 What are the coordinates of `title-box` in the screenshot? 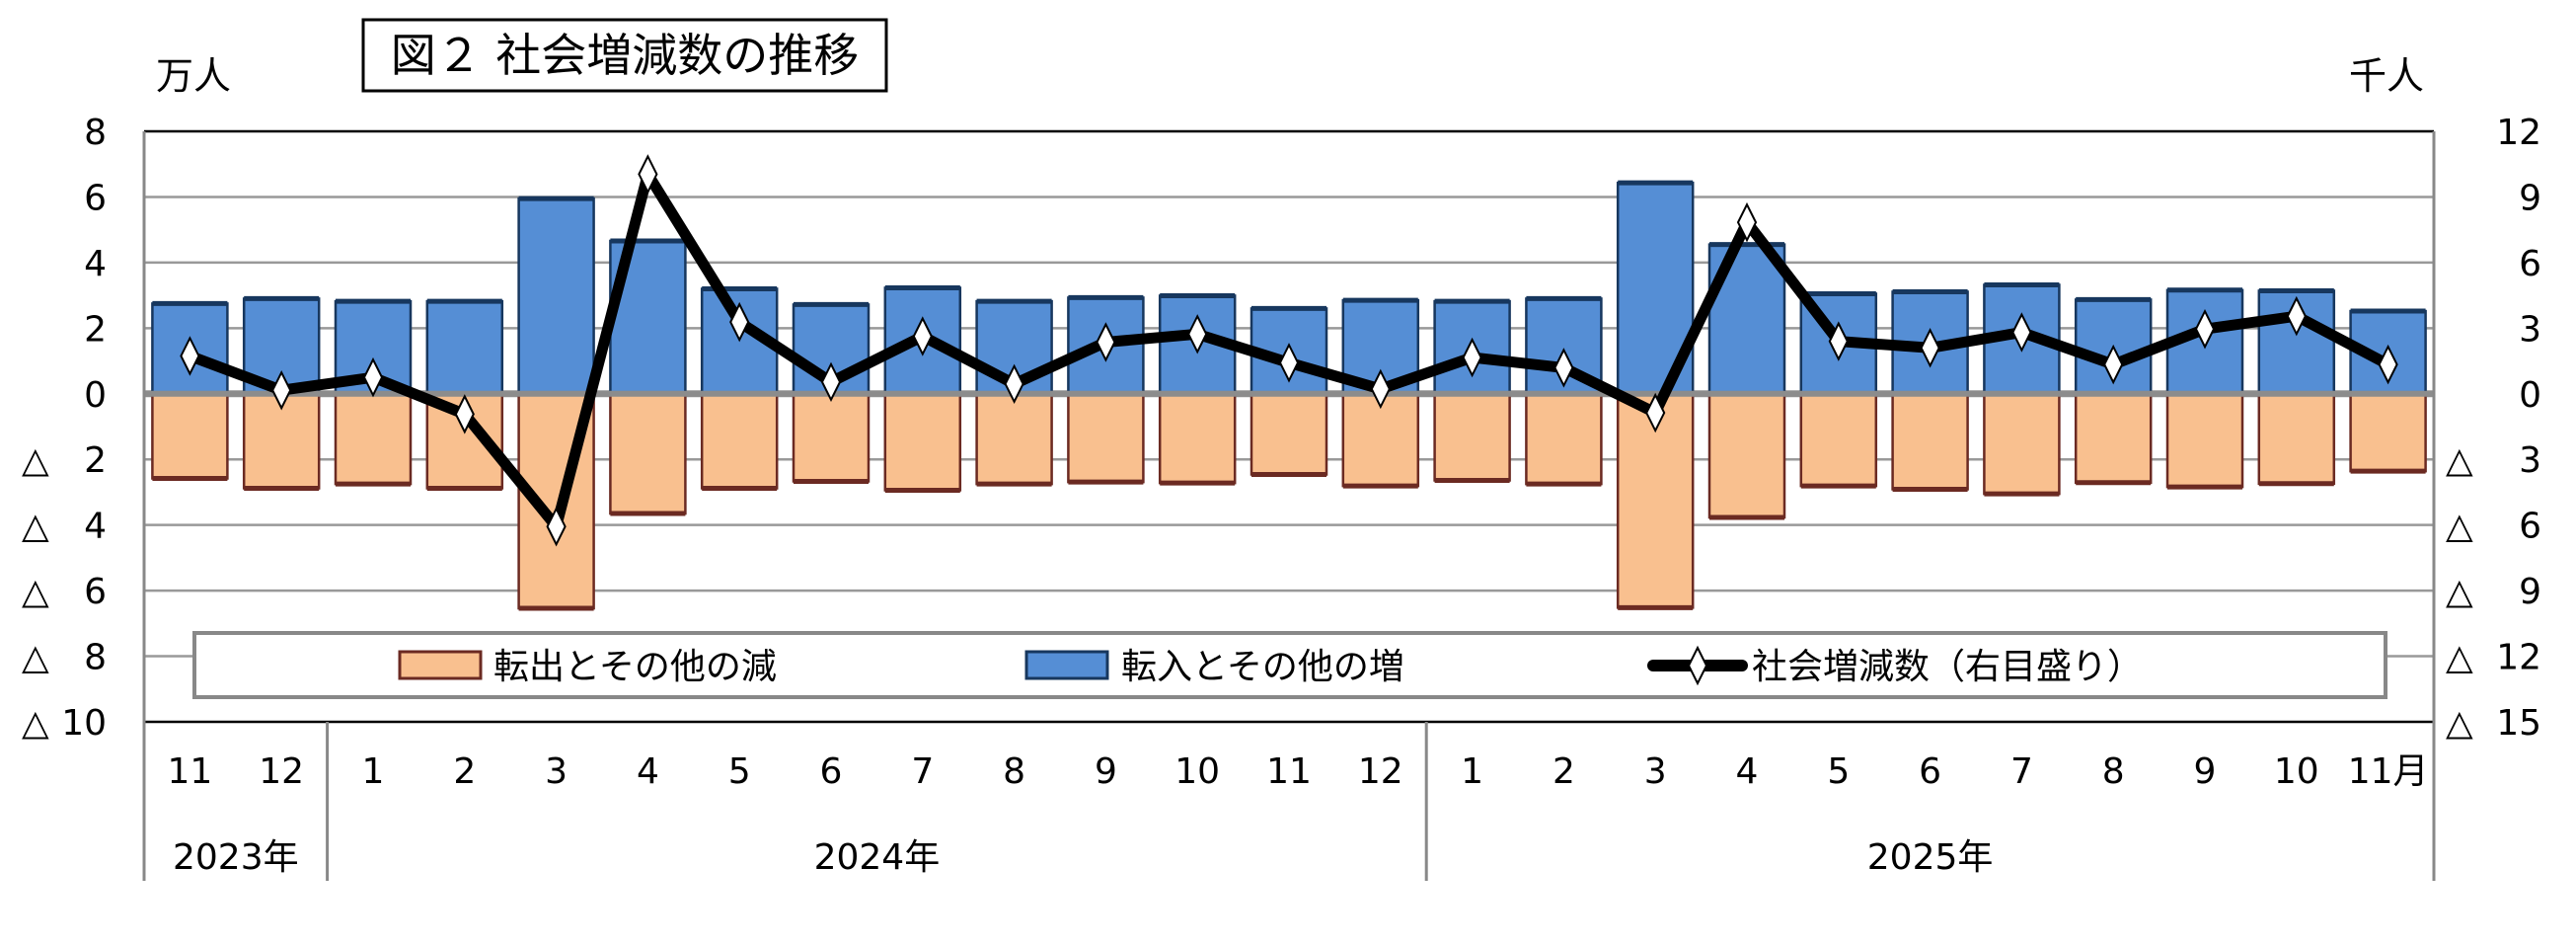 It's located at (625, 55).